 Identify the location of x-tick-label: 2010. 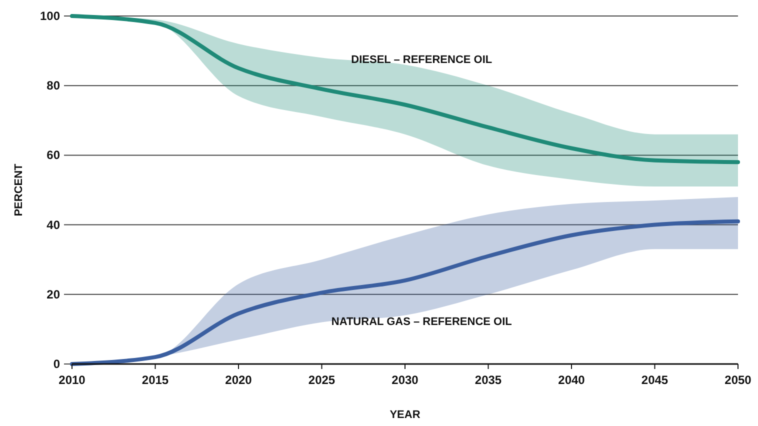
(72, 380).